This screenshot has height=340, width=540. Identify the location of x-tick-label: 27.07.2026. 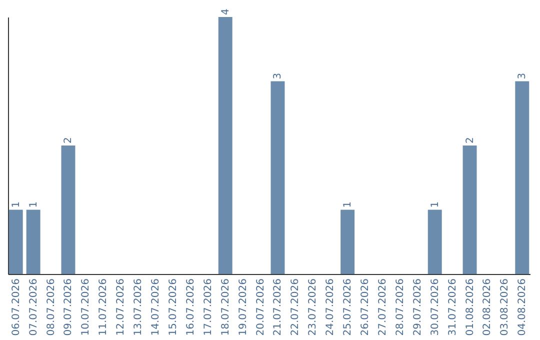
(382, 307).